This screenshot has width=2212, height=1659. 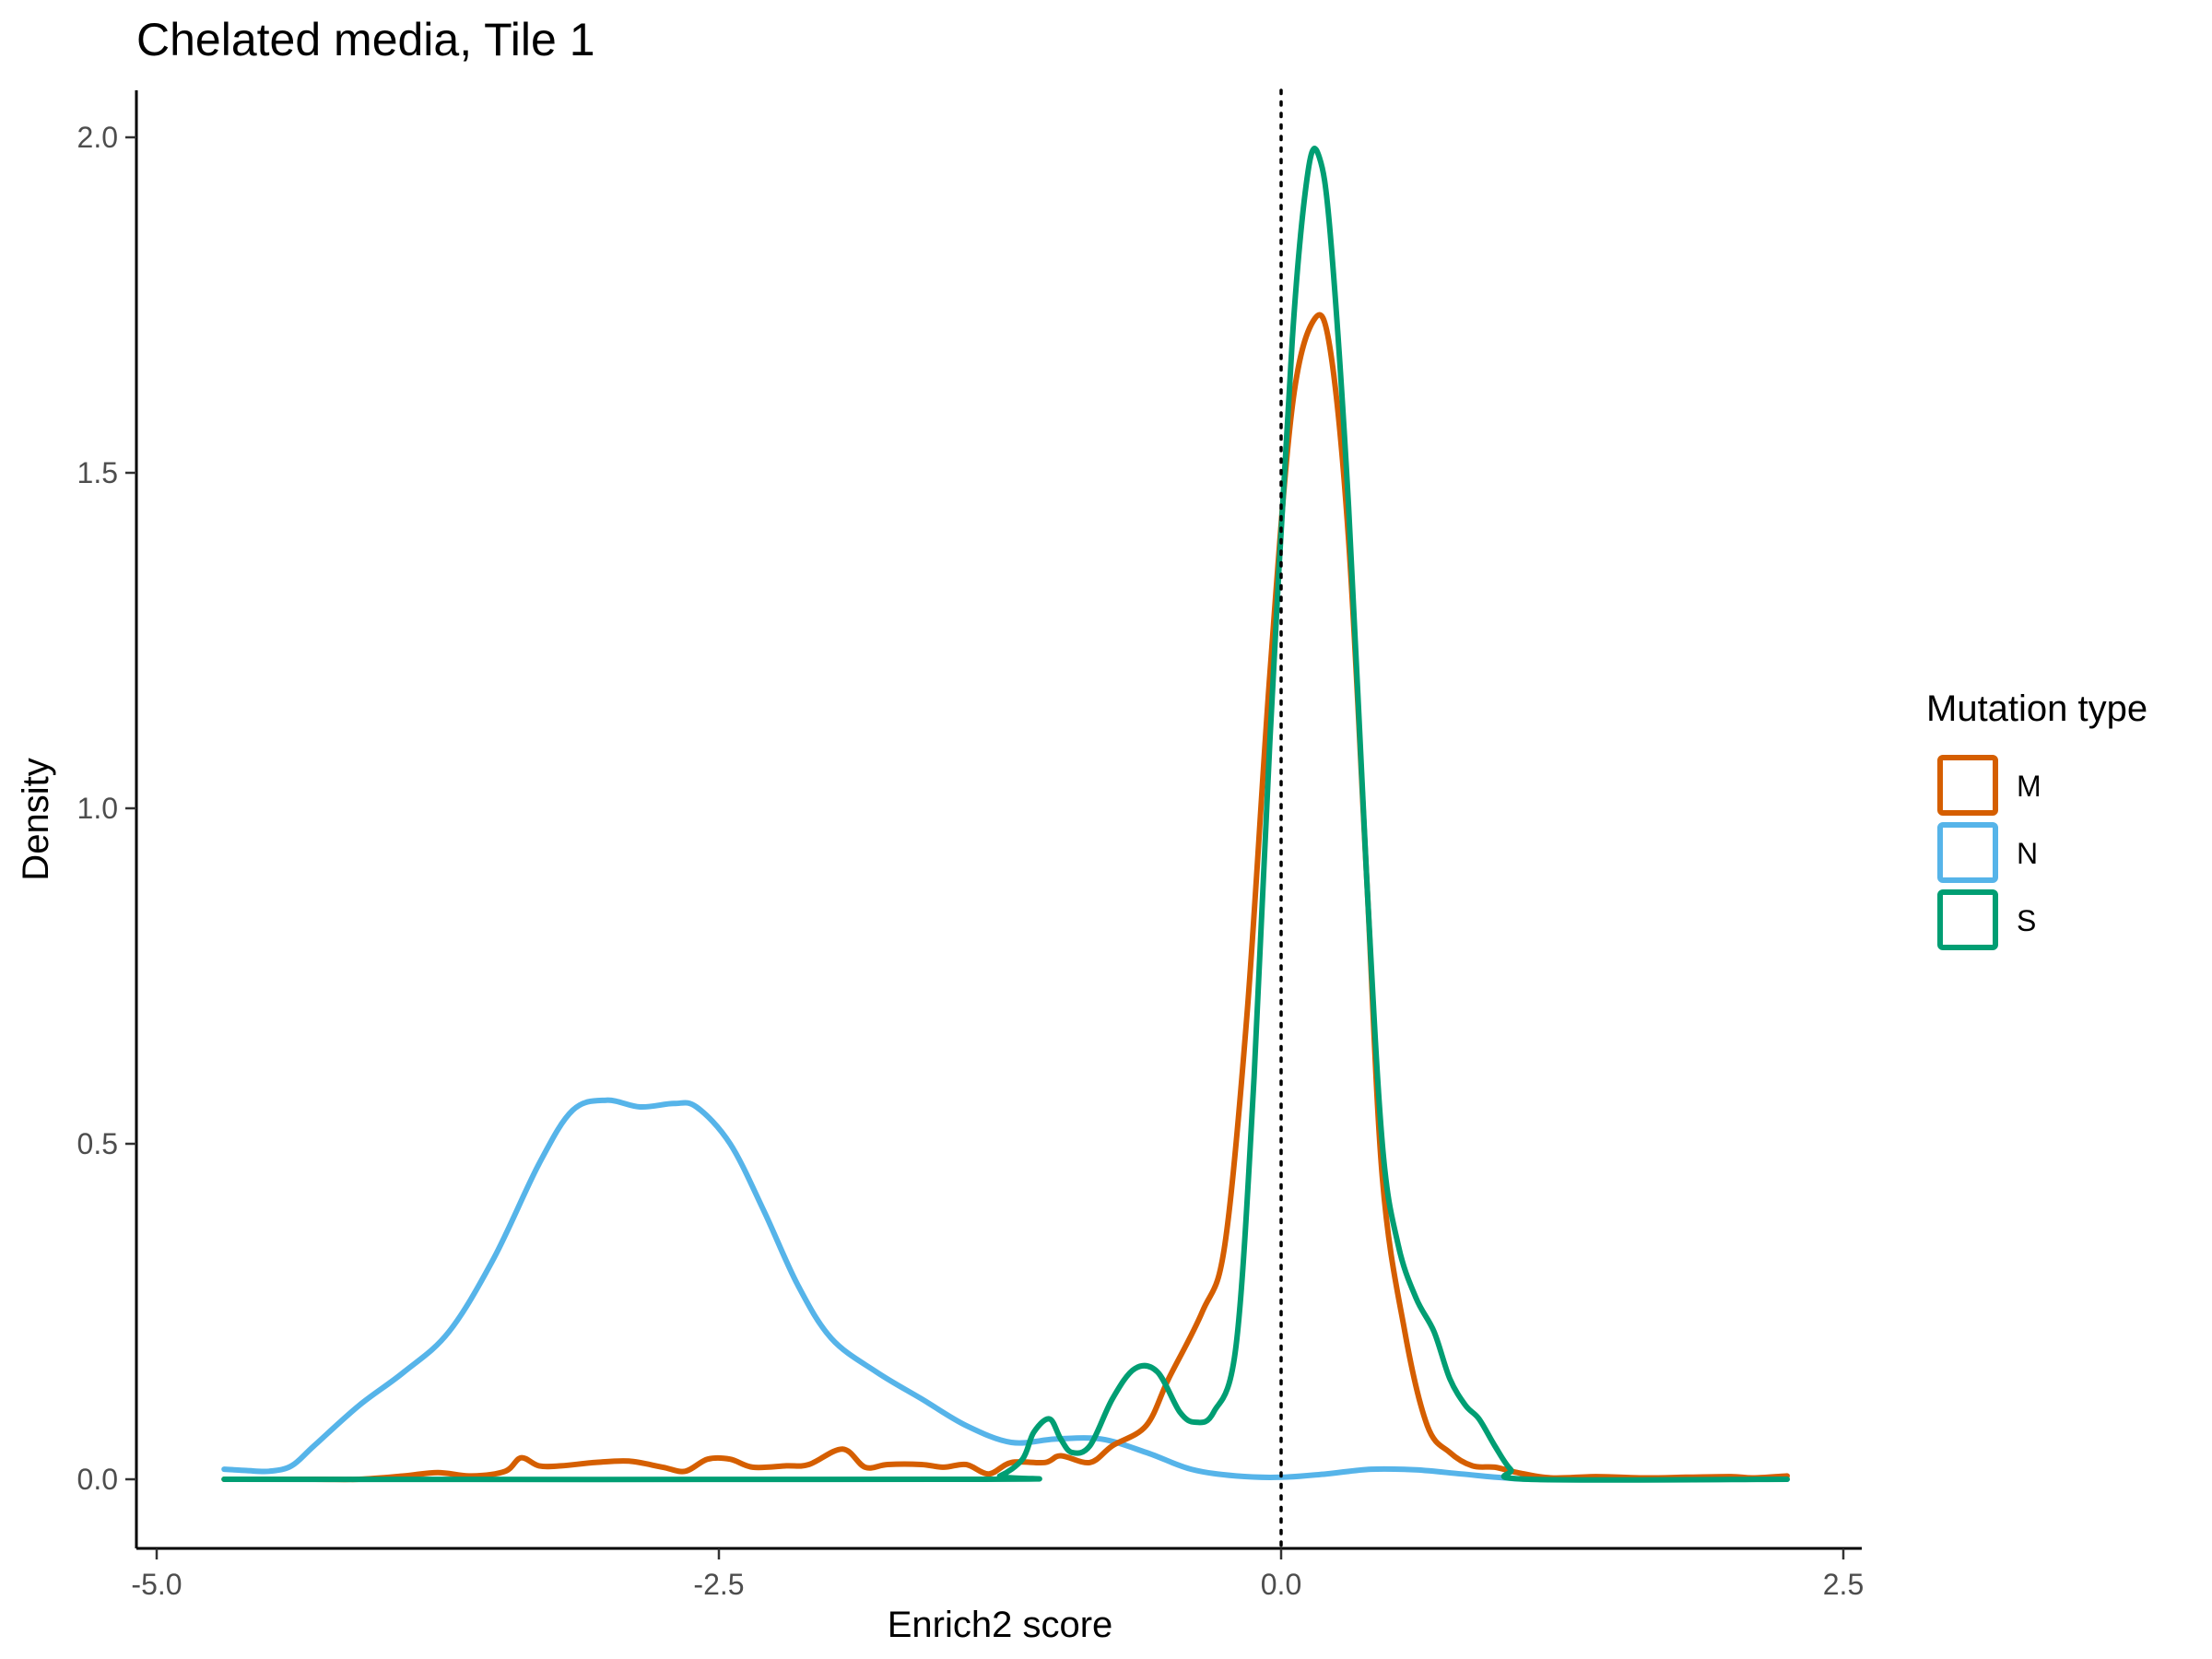 I want to click on y-tick-label: 0.5, so click(x=97, y=1143).